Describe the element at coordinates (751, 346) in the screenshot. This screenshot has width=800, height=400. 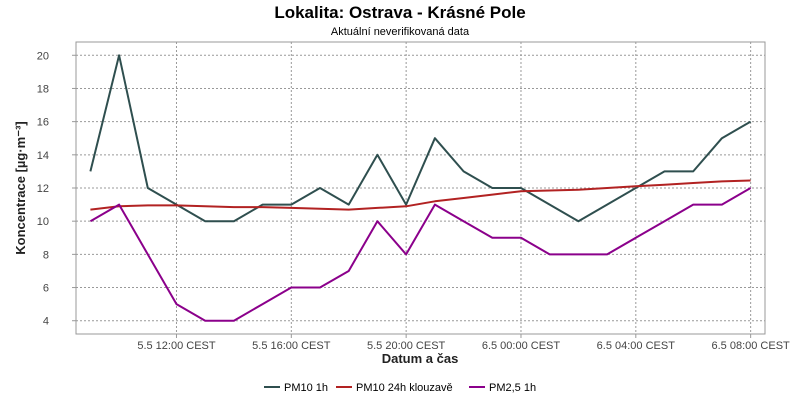
I see `x-tick-label: 6.5 08:00 CEST` at that location.